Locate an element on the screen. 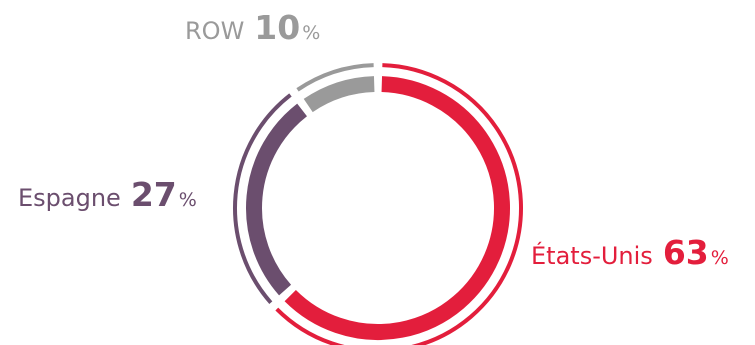  label-row: ROW 10% is located at coordinates (252, 27).